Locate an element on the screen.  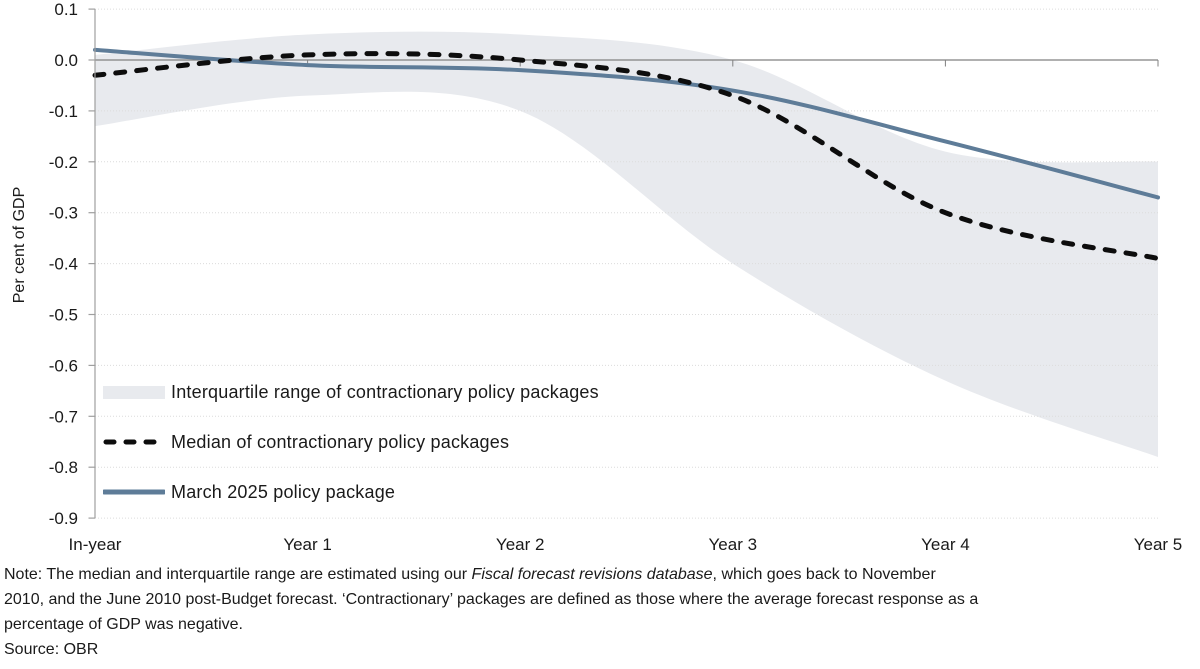
median-dashed-swatch is located at coordinates (134, 442).